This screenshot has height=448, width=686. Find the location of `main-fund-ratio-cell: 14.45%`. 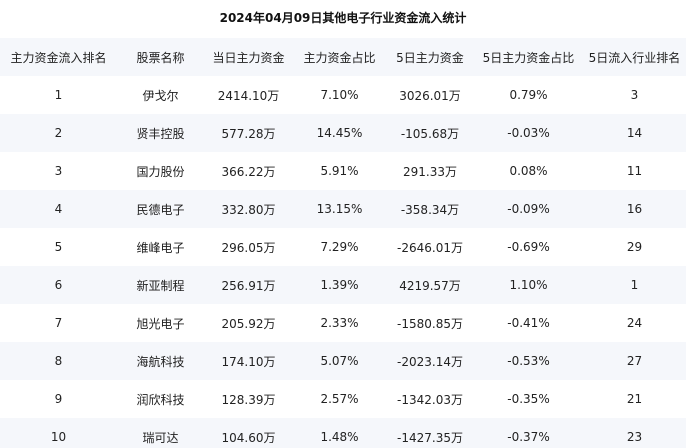

main-fund-ratio-cell: 14.45% is located at coordinates (339, 133).